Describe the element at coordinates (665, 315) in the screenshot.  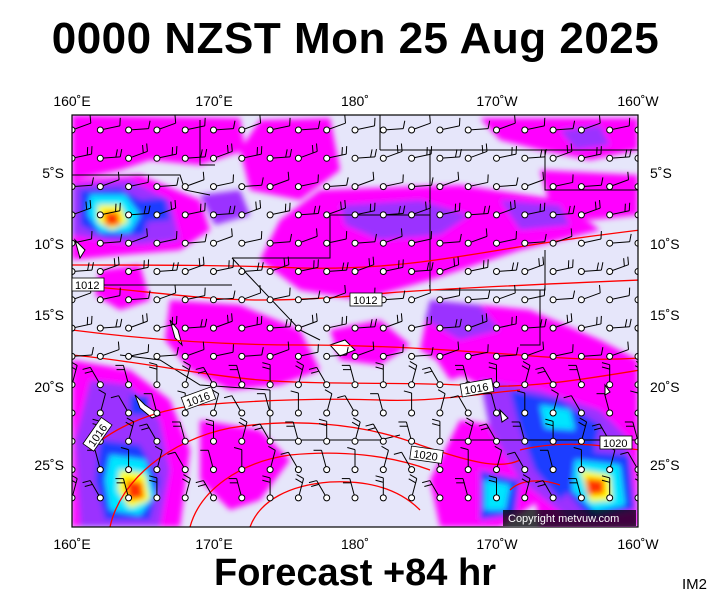
I see `lat-label: 15˚S` at that location.